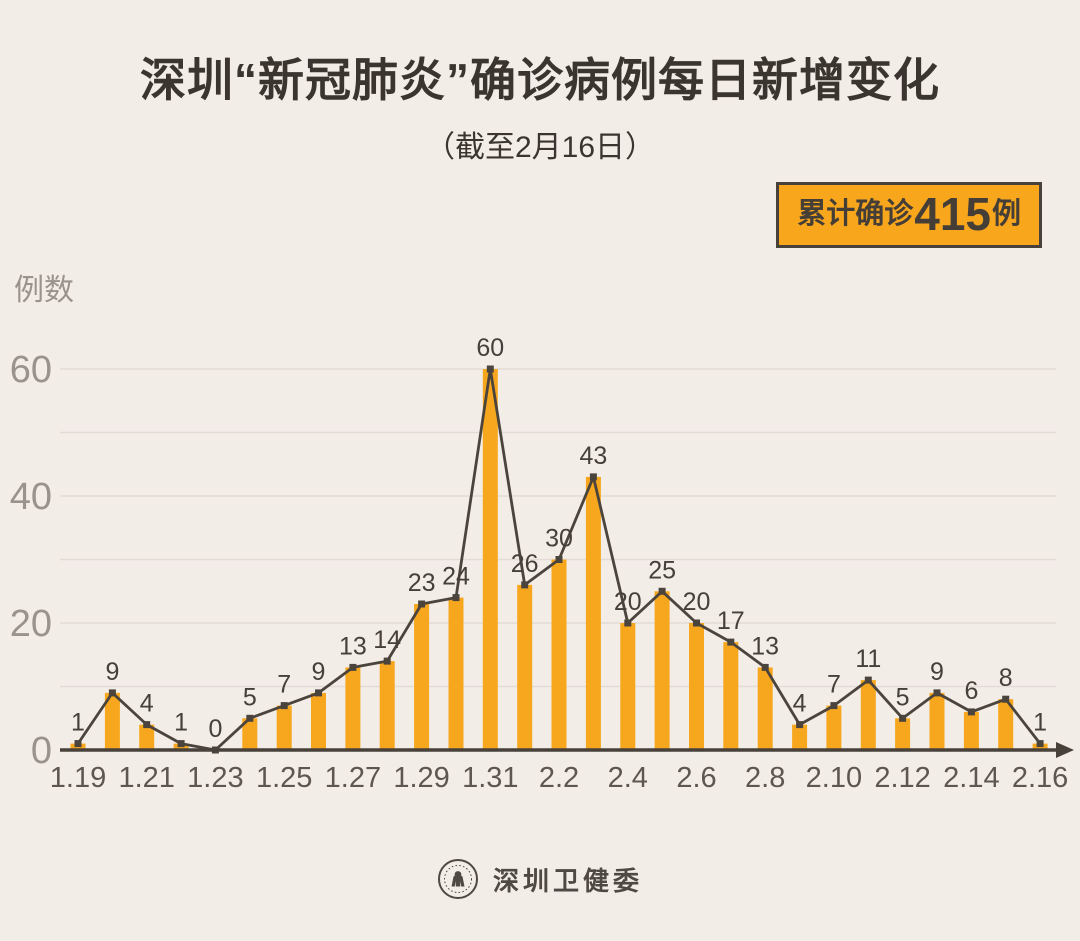 This screenshot has width=1080, height=941. Describe the element at coordinates (422, 583) in the screenshot. I see `svg-text: 23` at that location.